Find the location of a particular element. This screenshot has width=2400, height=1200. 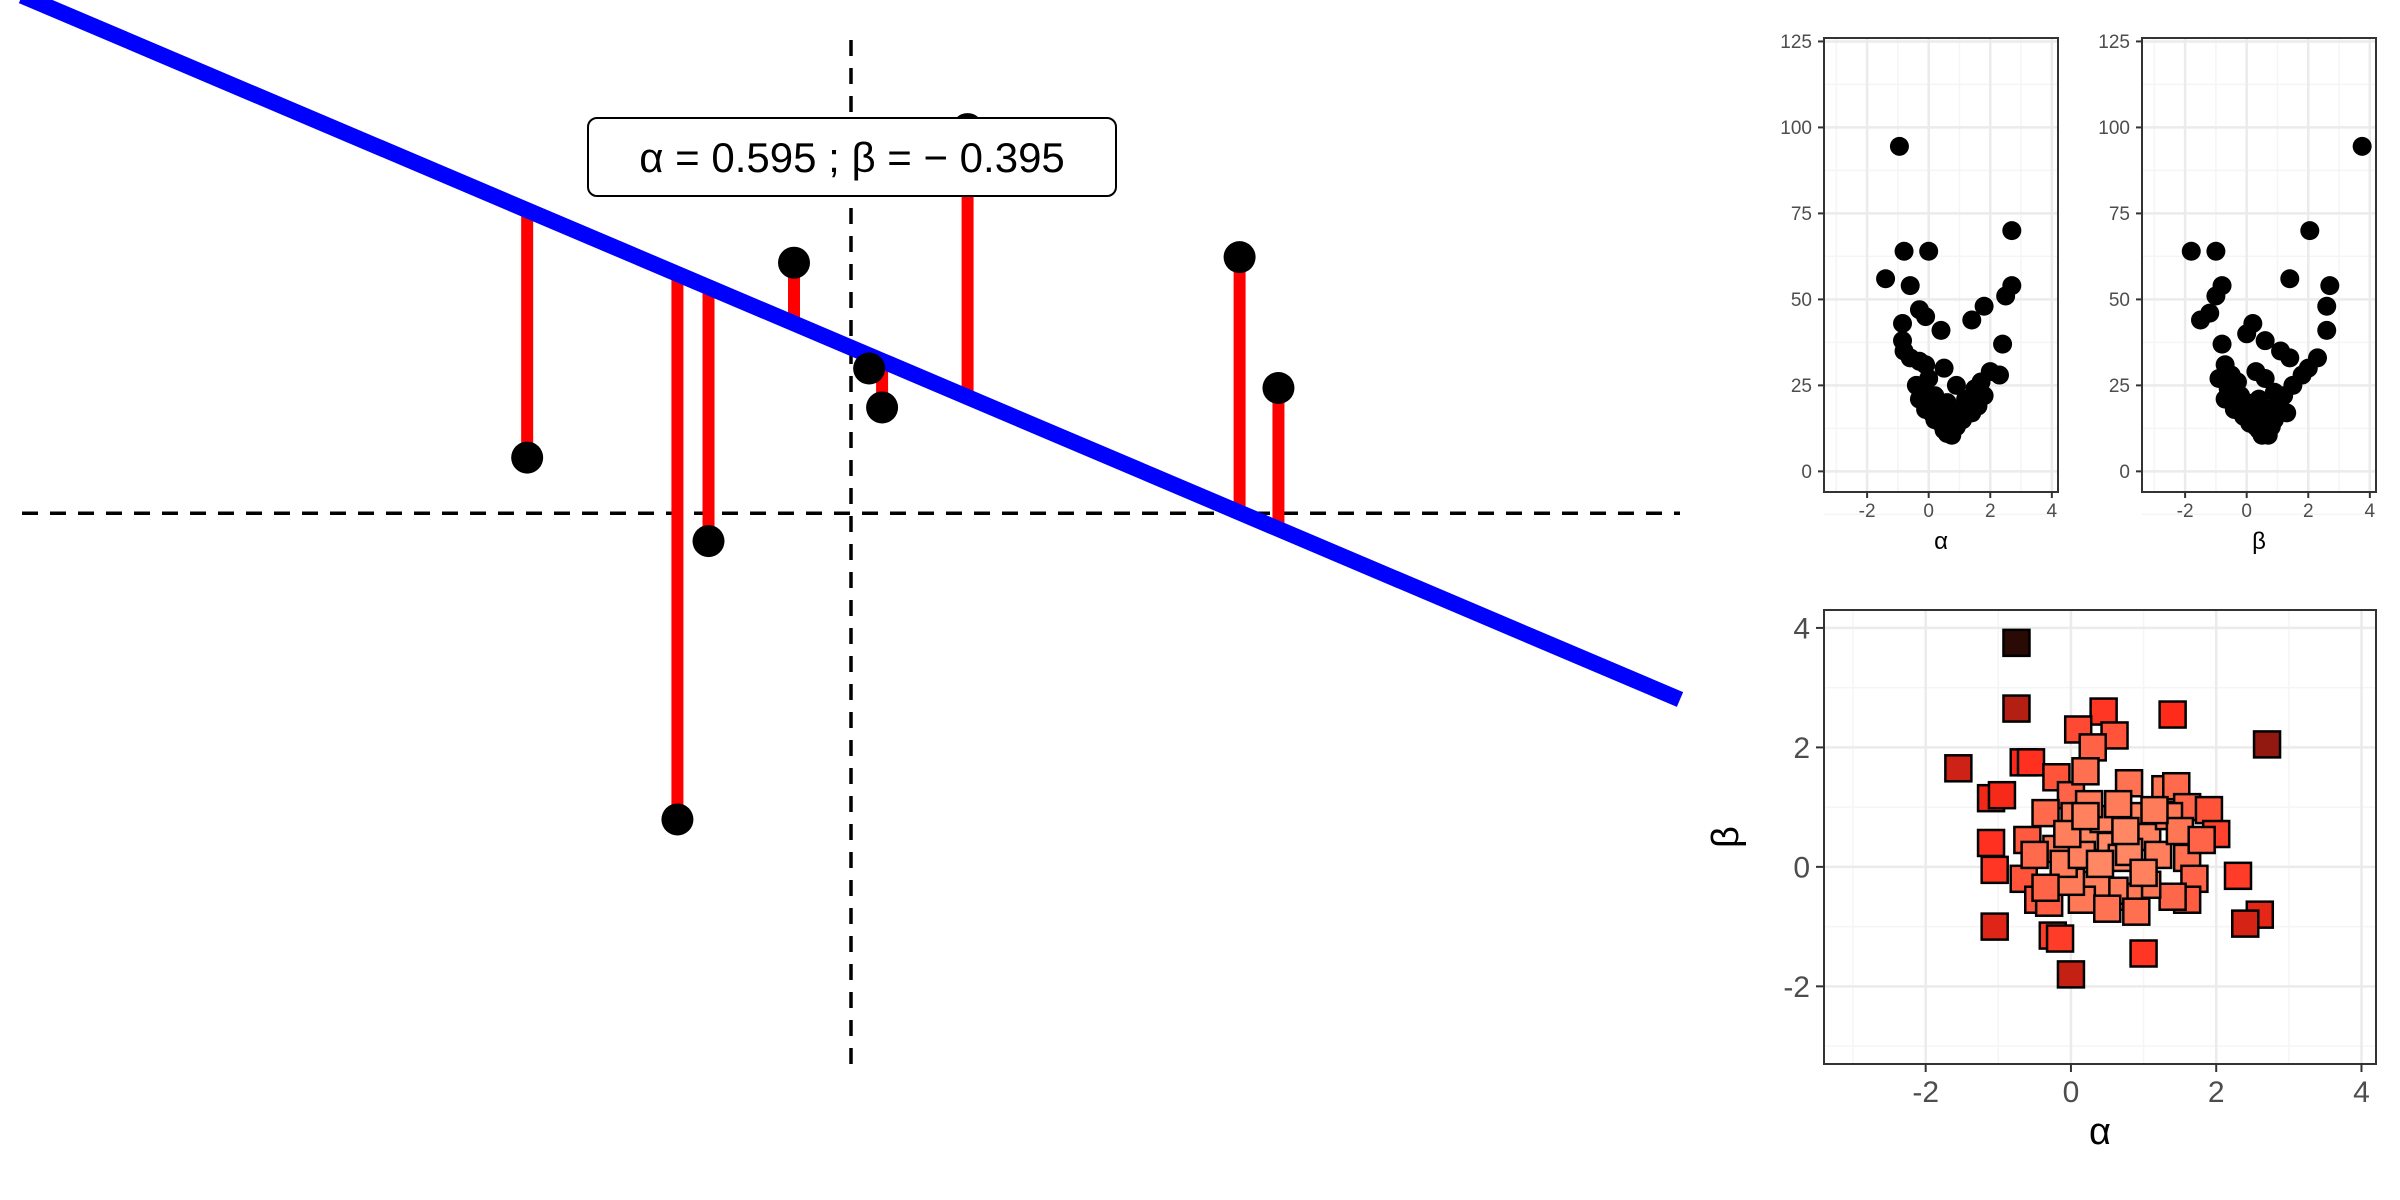

alpha-beta-scatter-panel: -2 0 2 4 -2 0 2 4 α β is located at coordinates (2041, 881).